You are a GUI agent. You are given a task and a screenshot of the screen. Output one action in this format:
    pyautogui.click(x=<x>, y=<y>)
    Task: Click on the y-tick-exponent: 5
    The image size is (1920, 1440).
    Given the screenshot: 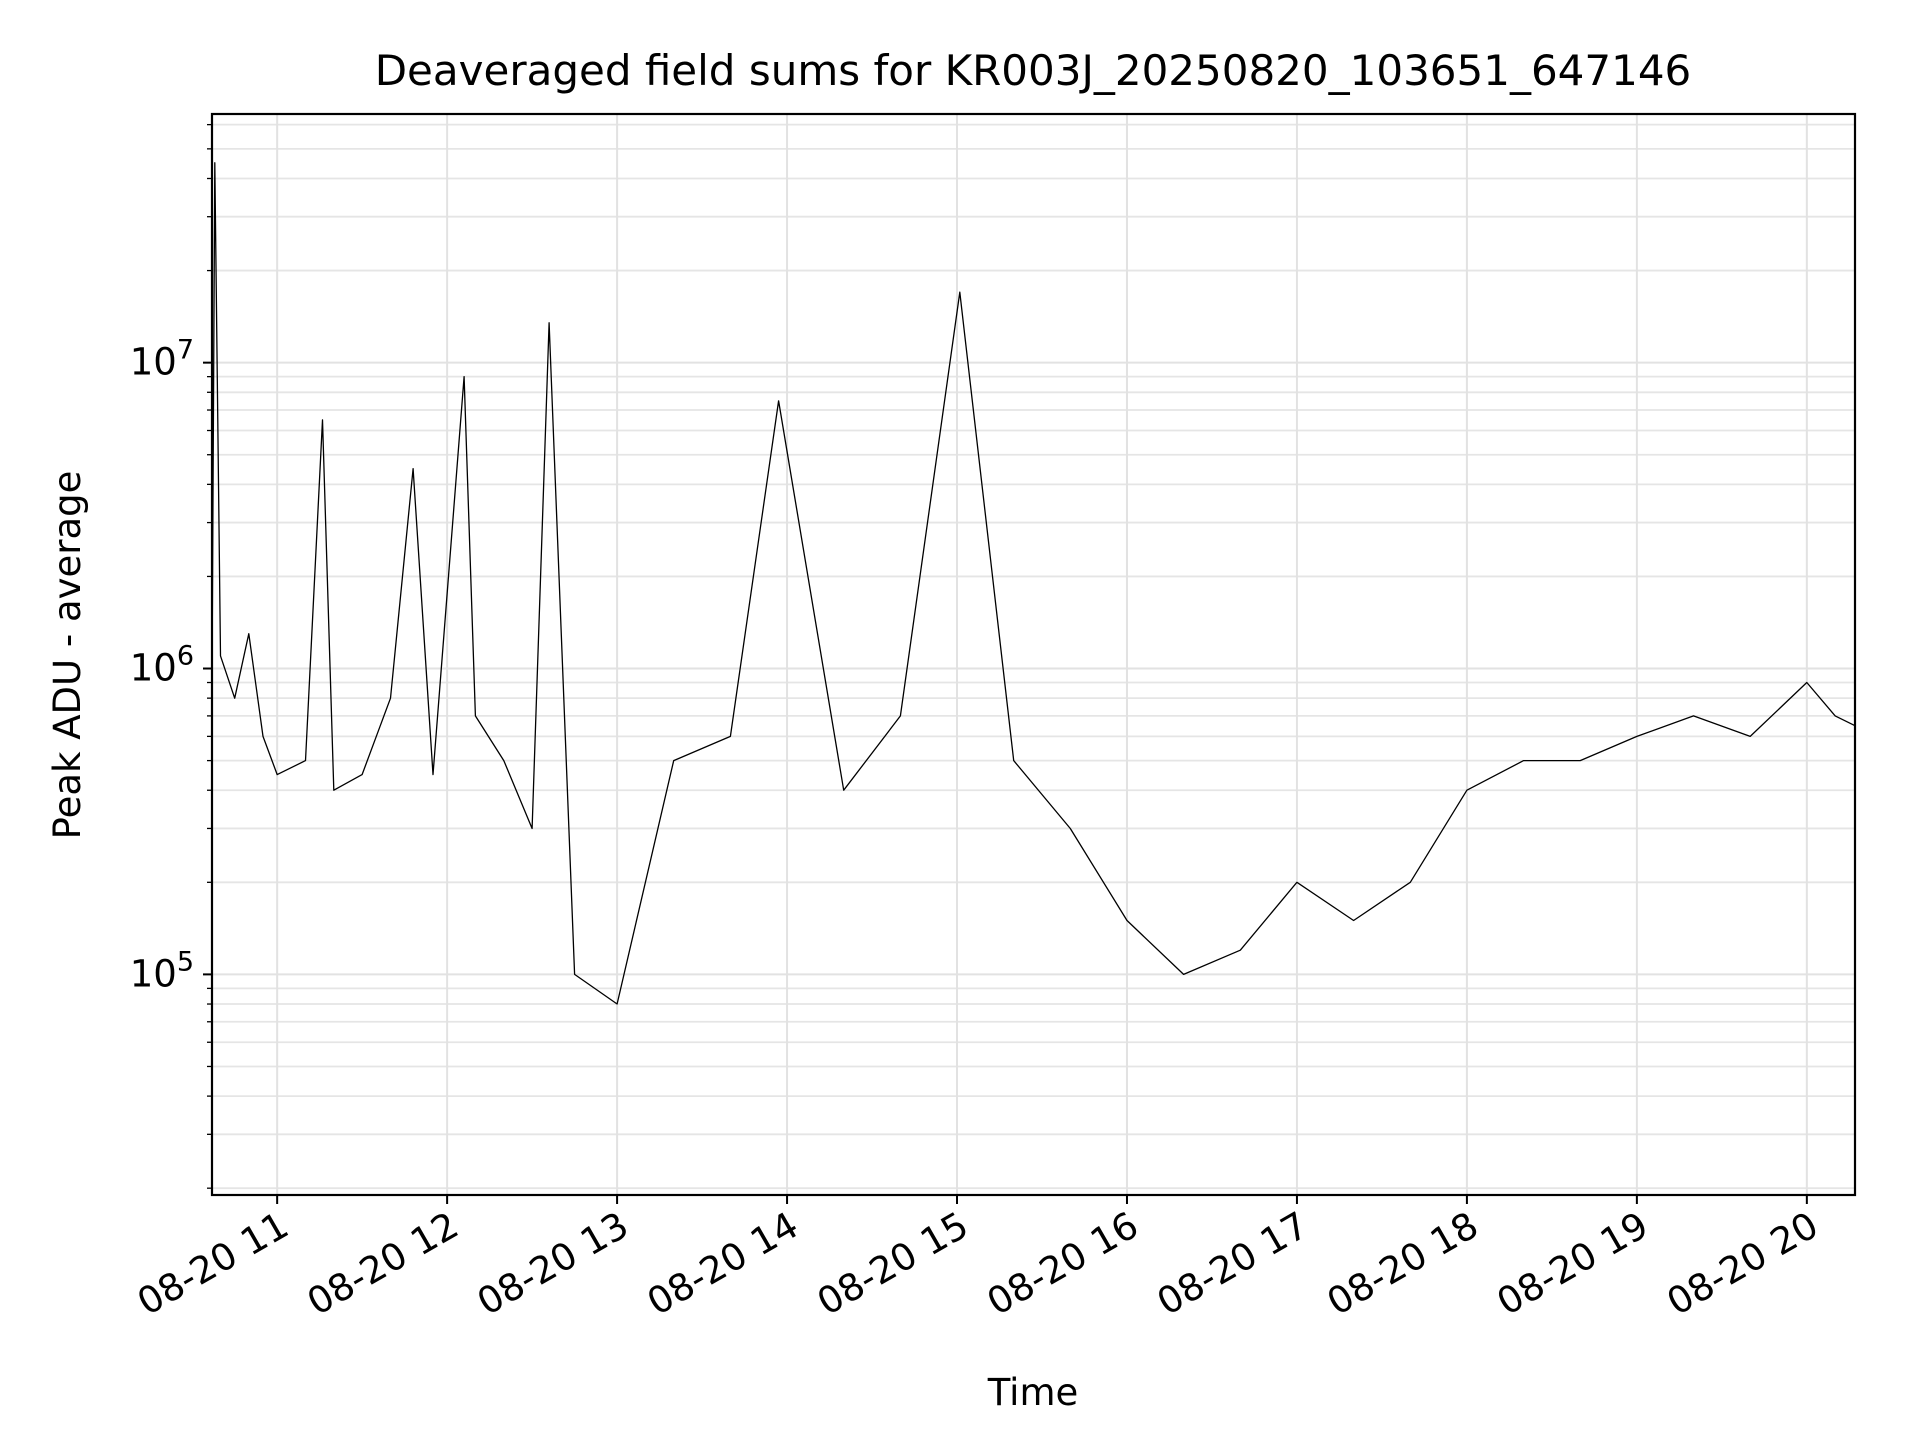 What is the action you would take?
    pyautogui.click(x=185, y=961)
    